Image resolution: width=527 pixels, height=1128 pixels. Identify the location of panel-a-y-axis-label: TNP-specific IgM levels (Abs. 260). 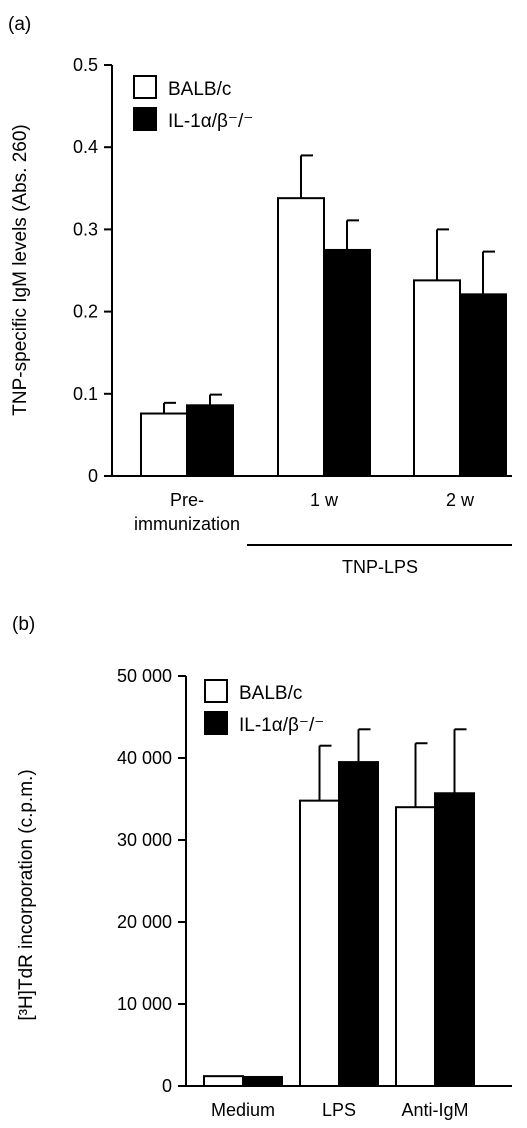
(20, 269).